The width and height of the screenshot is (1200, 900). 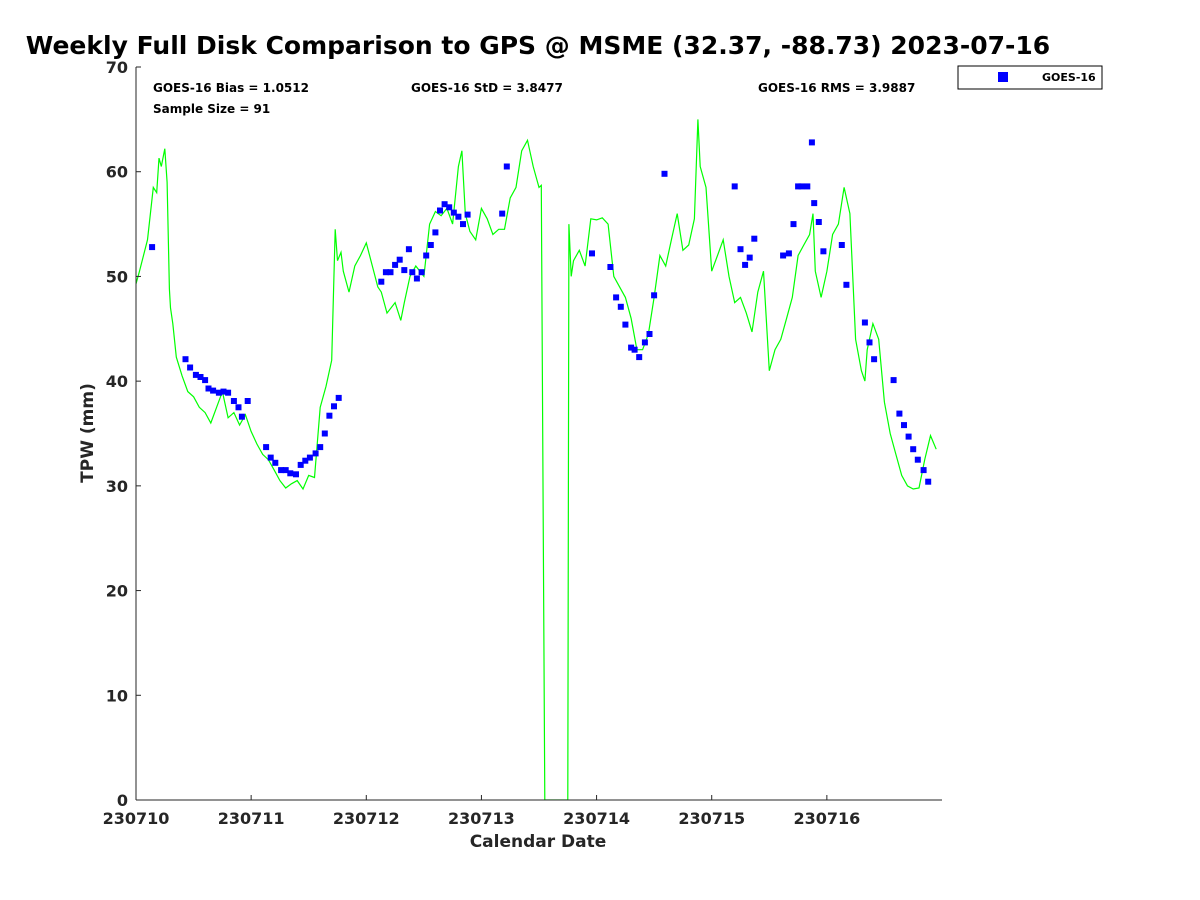 What do you see at coordinates (711, 818) in the screenshot?
I see `x-tick-label: 230715` at bounding box center [711, 818].